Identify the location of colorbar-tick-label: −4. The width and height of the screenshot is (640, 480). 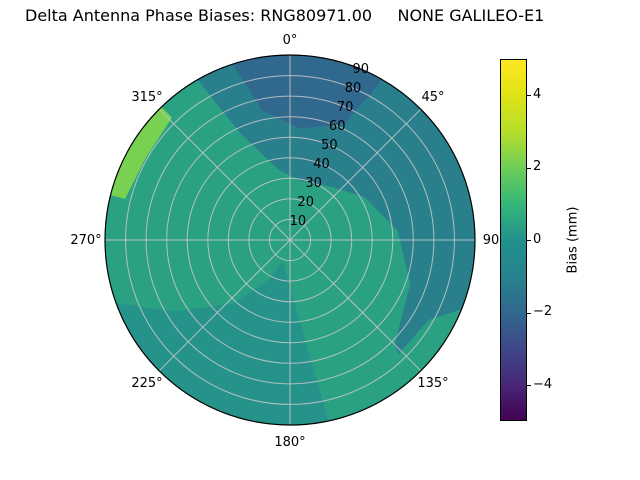
(543, 384).